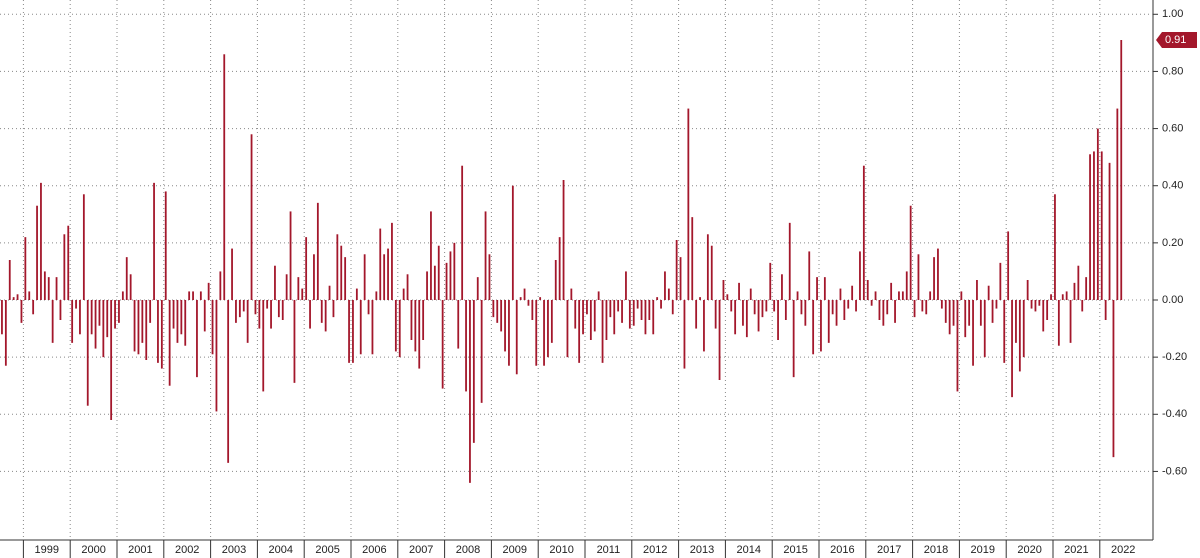 This screenshot has height=558, width=1200. I want to click on x-tick-label: 2005, so click(327, 550).